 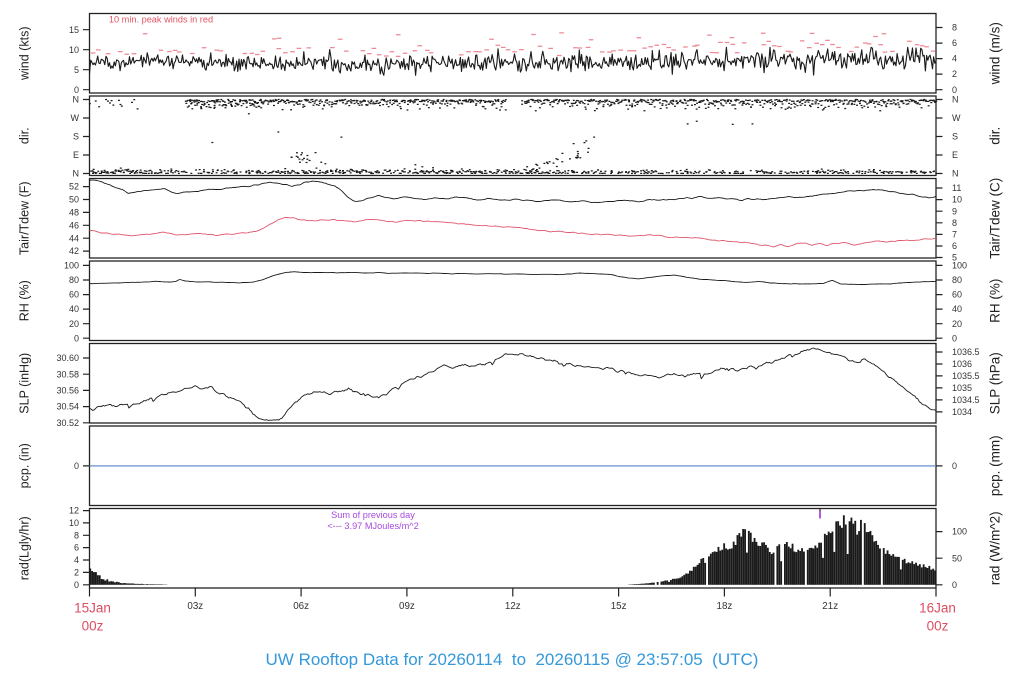 What do you see at coordinates (74, 238) in the screenshot?
I see `svg-text: 44` at bounding box center [74, 238].